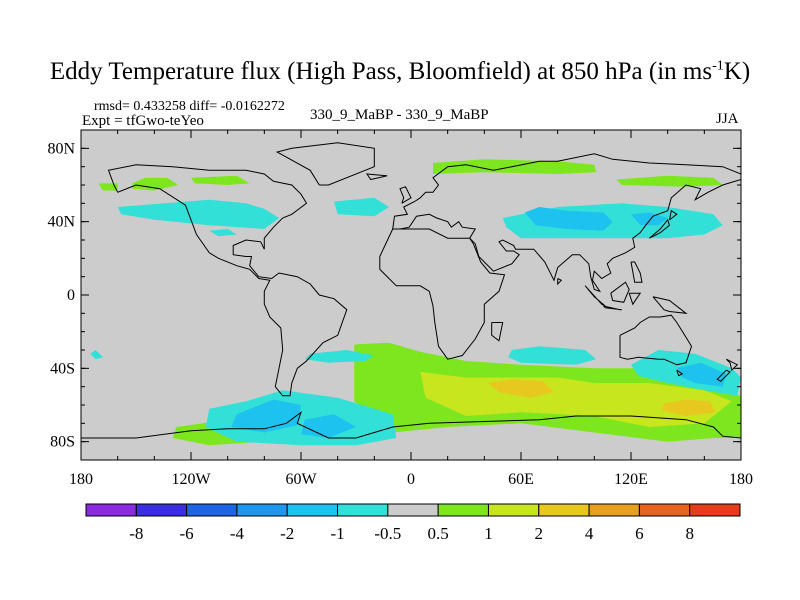 The image size is (800, 600). I want to click on colorbar-label-2: -4, so click(237, 533).